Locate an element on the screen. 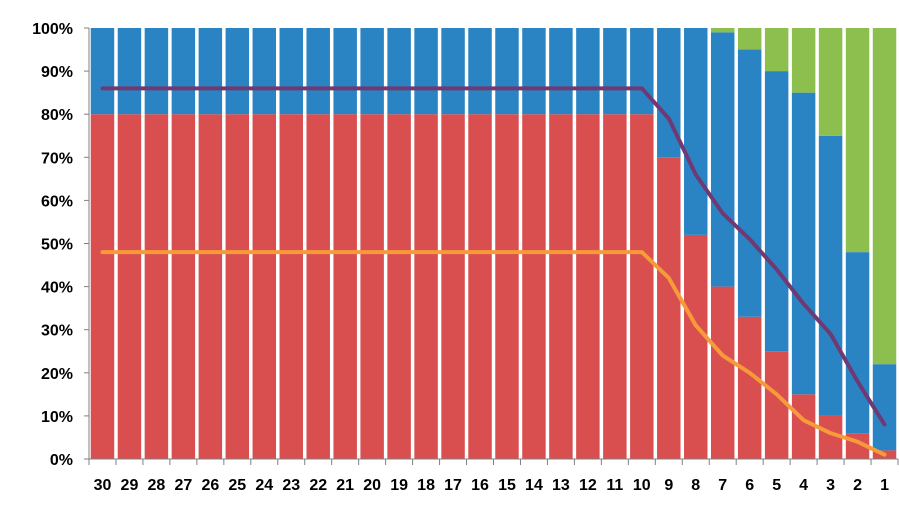 The width and height of the screenshot is (899, 507). x-tick-label: 29 is located at coordinates (130, 485).